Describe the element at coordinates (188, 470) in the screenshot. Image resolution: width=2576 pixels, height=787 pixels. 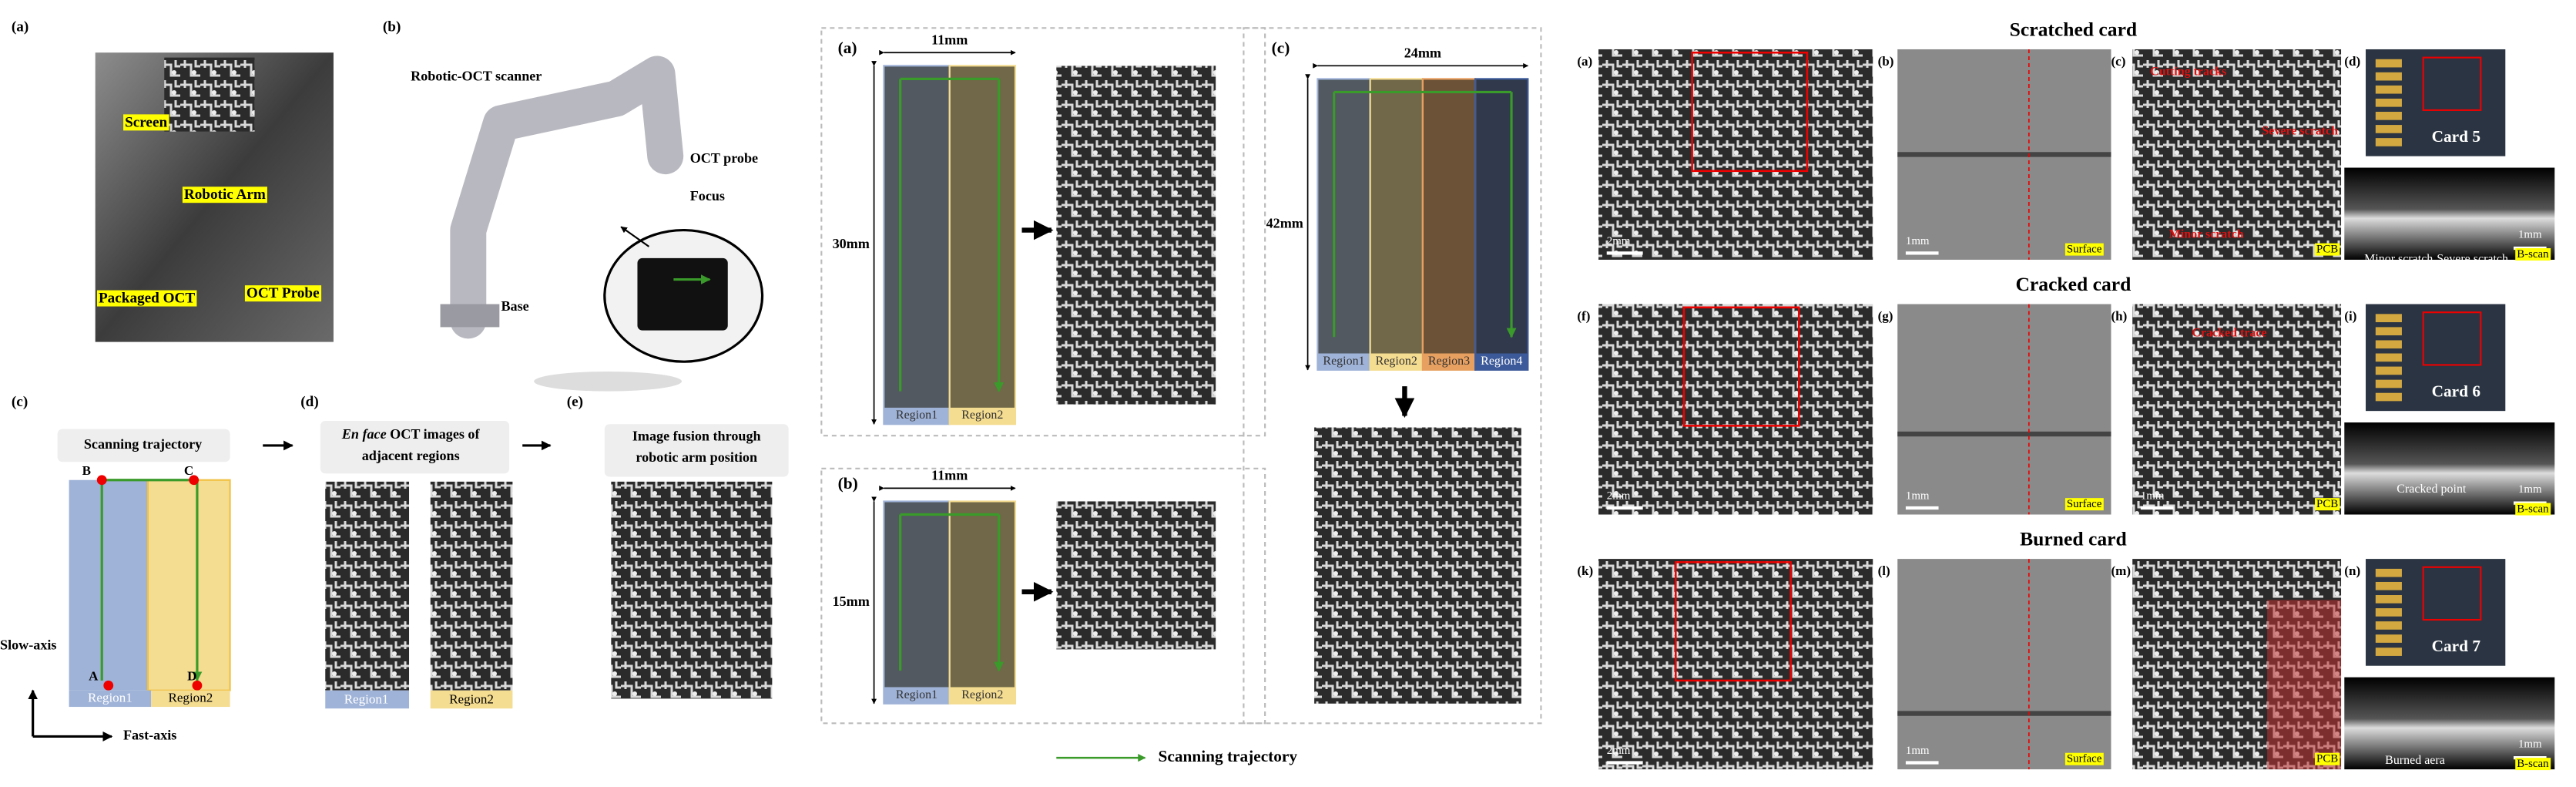
I see `label: C` at that location.